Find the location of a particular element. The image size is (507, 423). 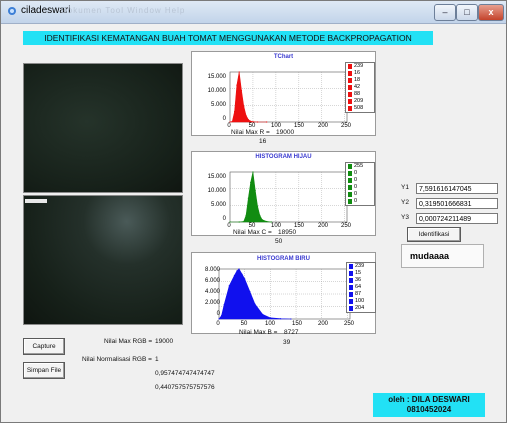

app-icon is located at coordinates (12, 11).